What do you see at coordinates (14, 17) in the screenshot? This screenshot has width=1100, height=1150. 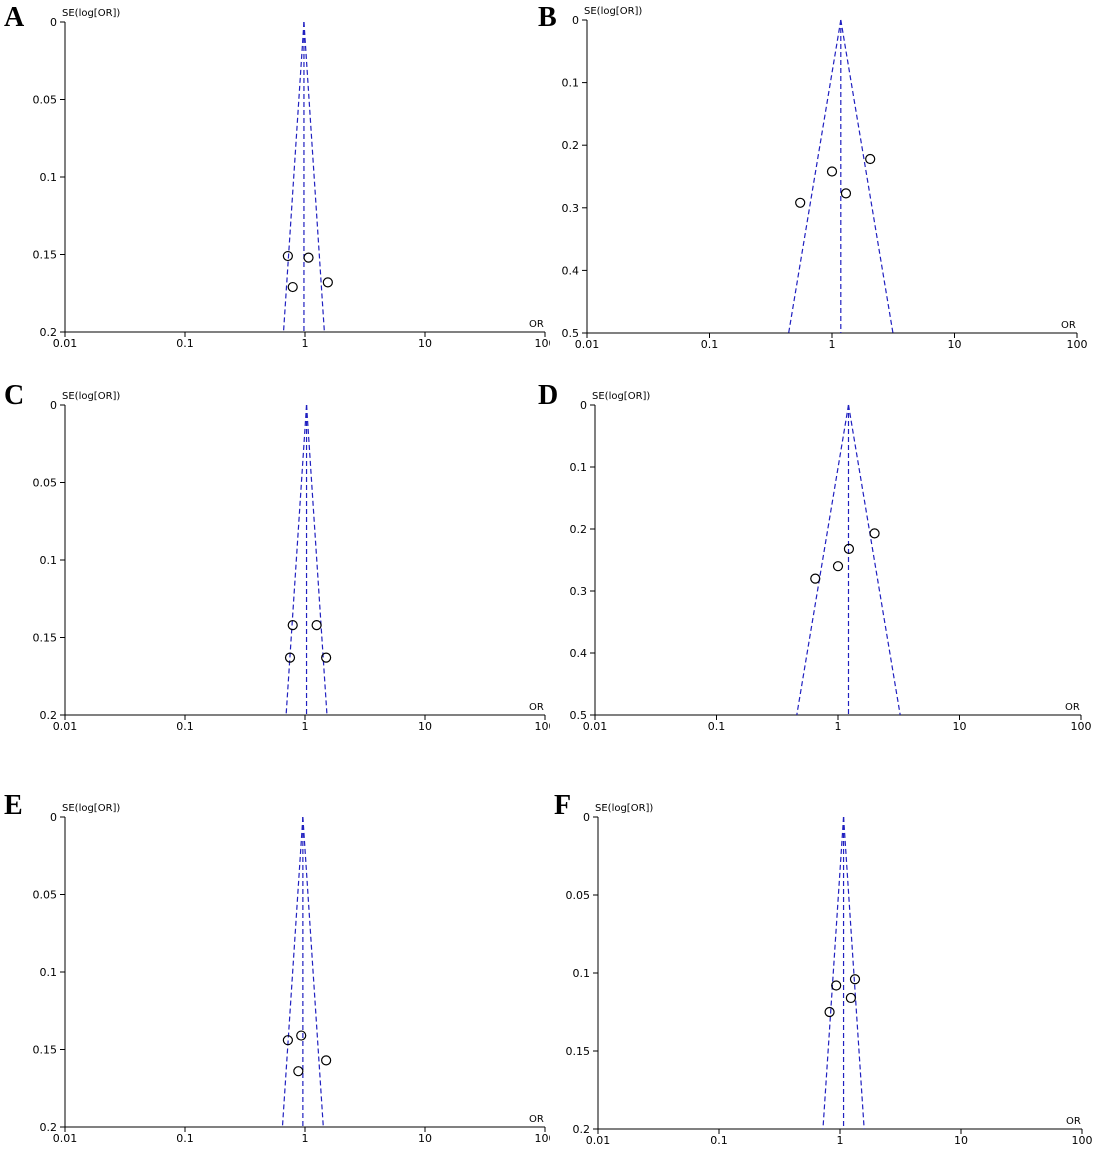 I see `panel-letter: A` at bounding box center [14, 17].